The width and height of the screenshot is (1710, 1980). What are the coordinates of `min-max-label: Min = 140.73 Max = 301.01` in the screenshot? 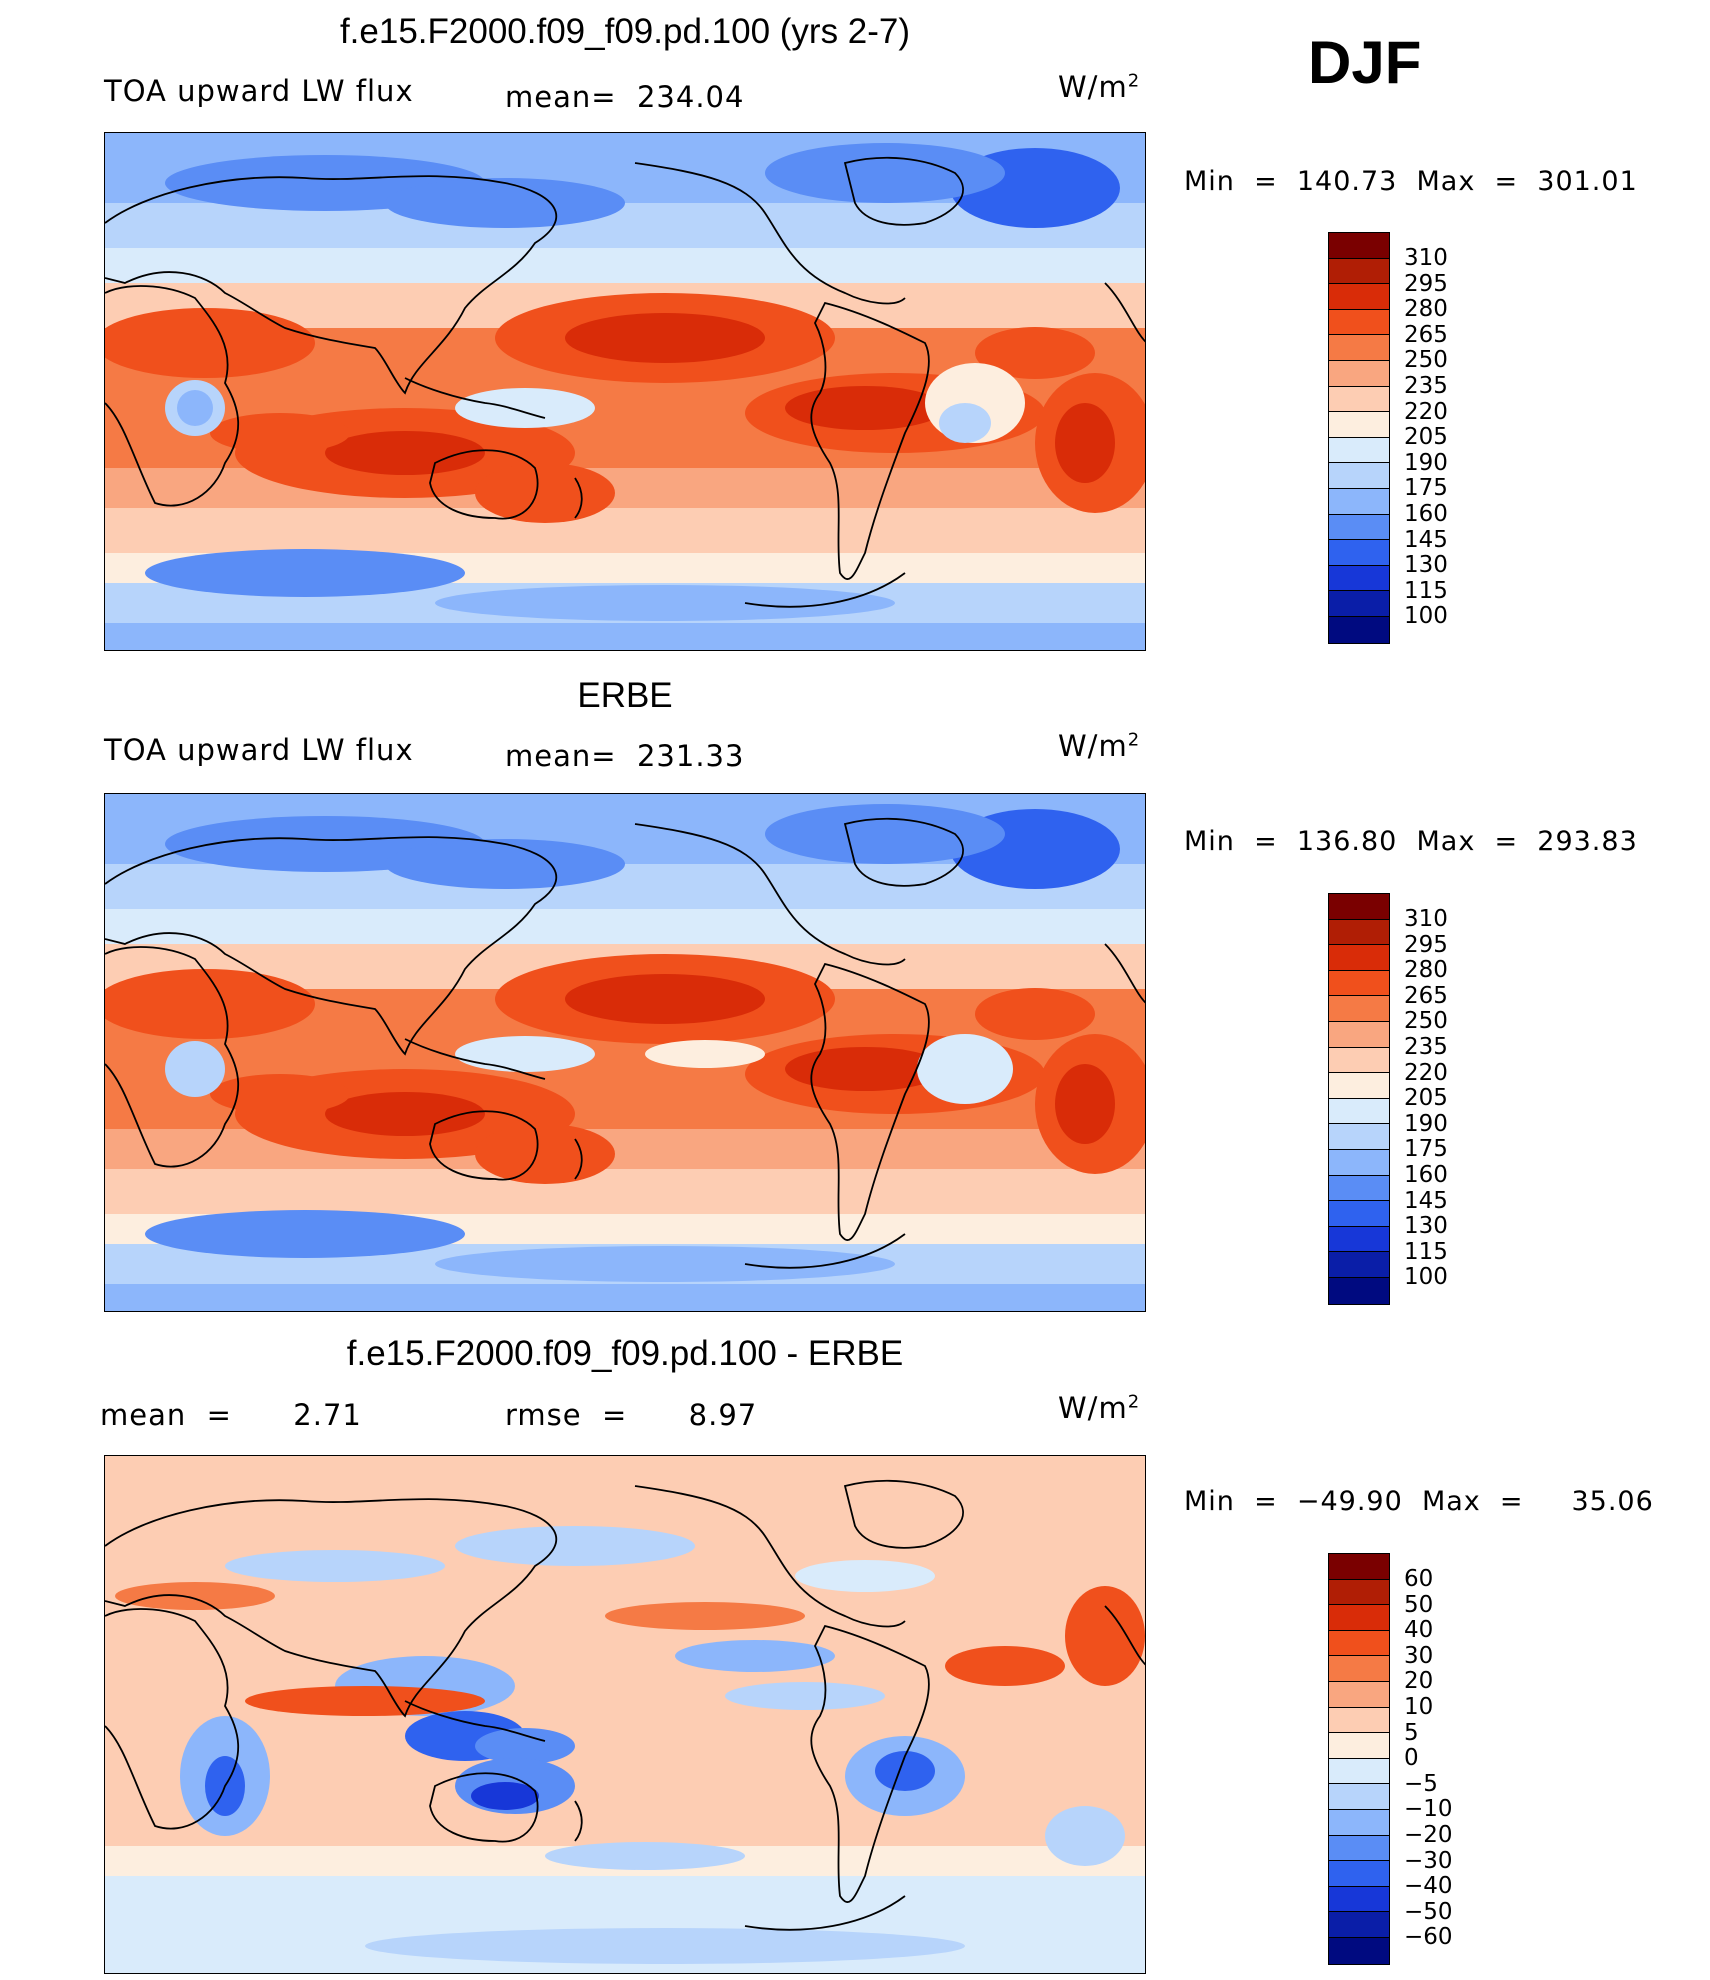 It's located at (1411, 181).